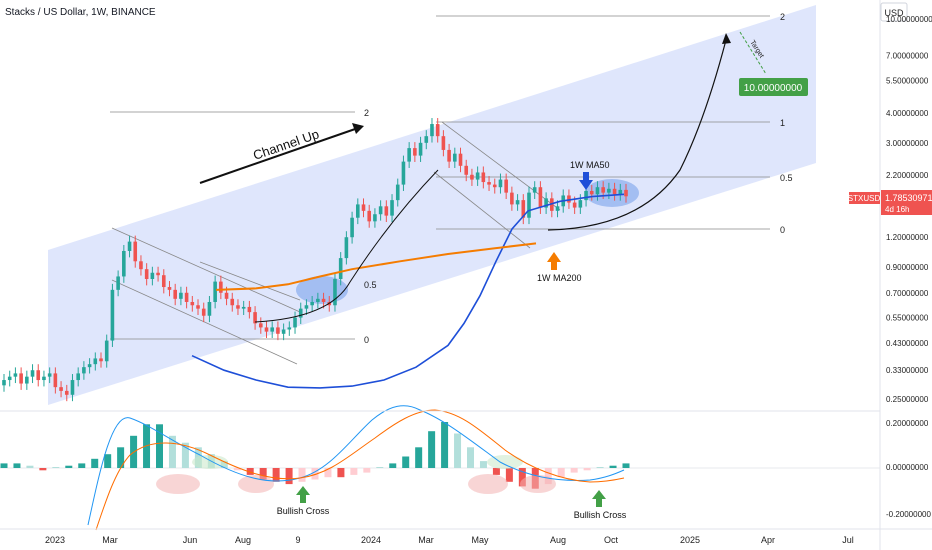 The image size is (932, 550). I want to click on price-tick-label: 0.55000000, so click(907, 318).